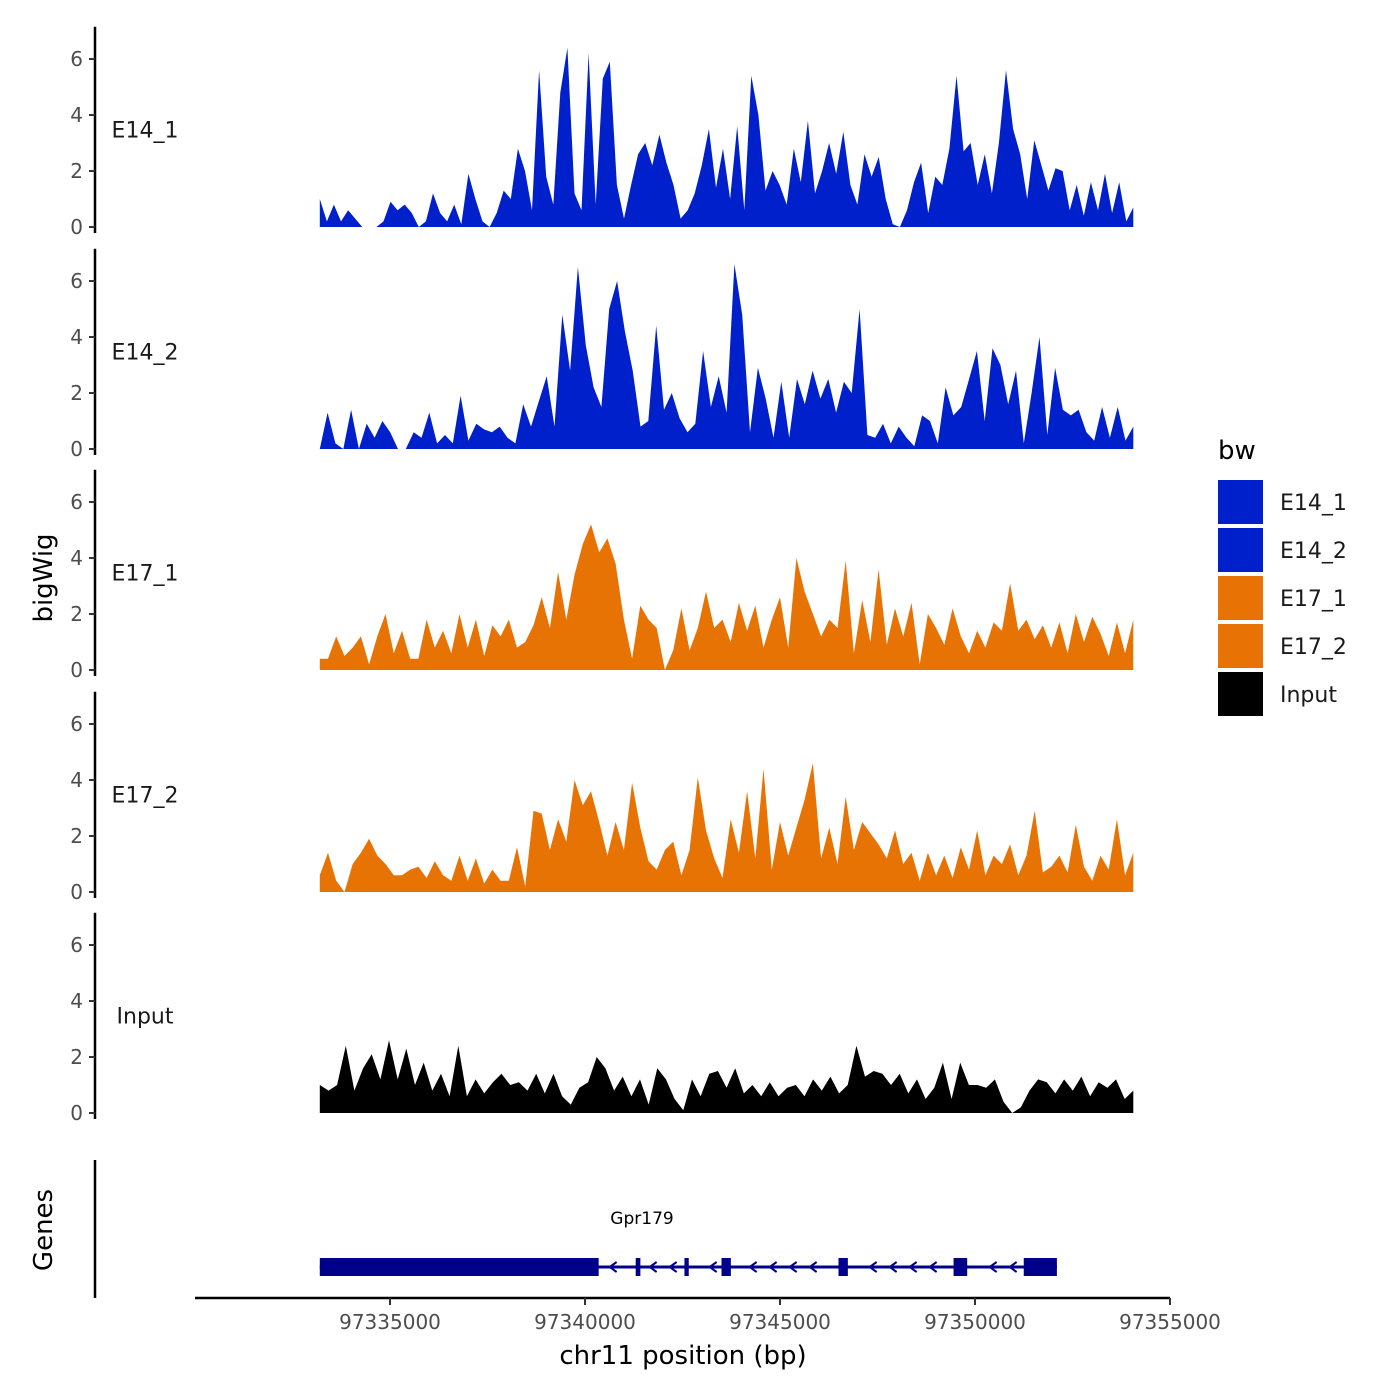  Describe the element at coordinates (44, 577) in the screenshot. I see `y-axis-title: bigWig` at that location.